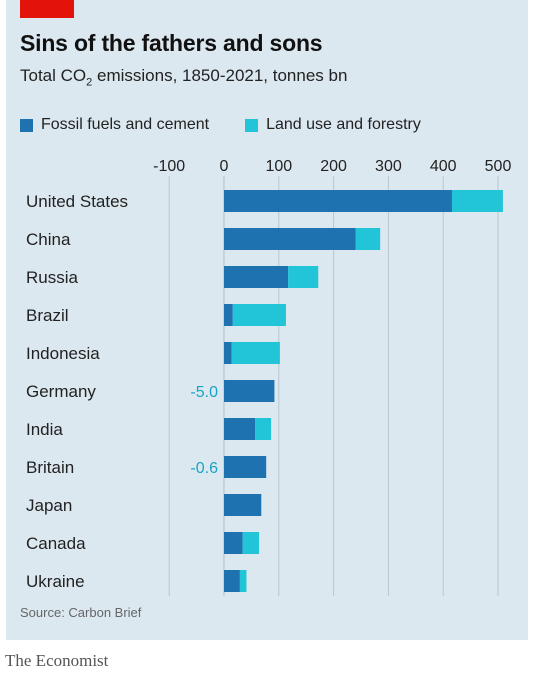  Describe the element at coordinates (333, 166) in the screenshot. I see `x-tick-label: 200` at that location.